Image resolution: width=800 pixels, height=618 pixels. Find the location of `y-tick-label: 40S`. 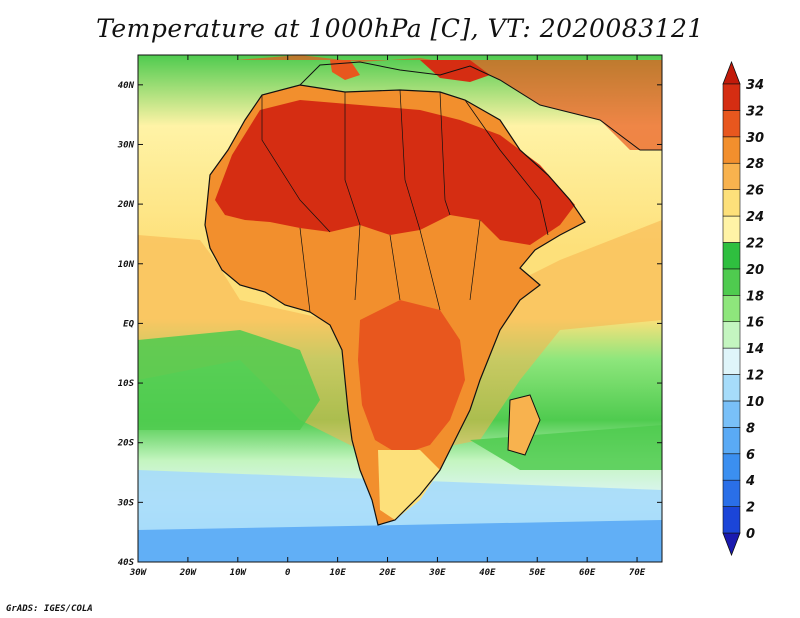

y-tick-label: 40S is located at coordinates (126, 563).